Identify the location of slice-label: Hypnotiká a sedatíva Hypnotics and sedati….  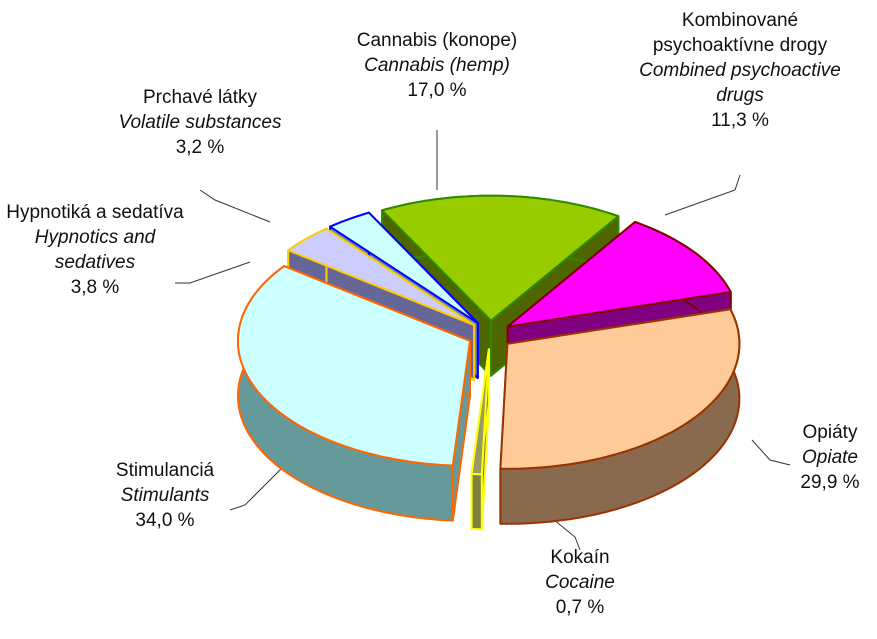
(95, 250).